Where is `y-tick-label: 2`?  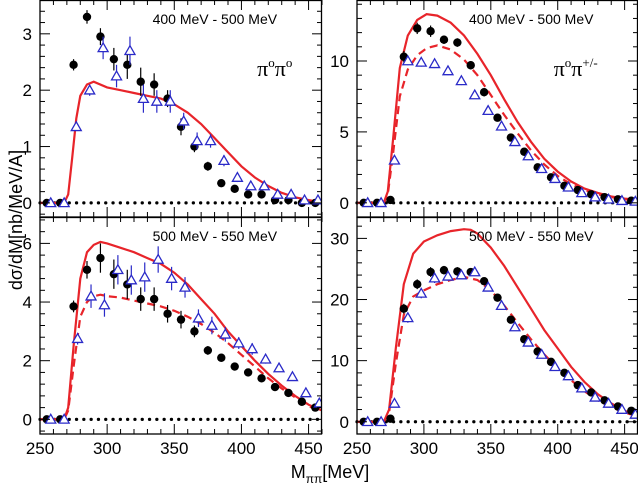
y-tick-label: 2 is located at coordinates (27, 90).